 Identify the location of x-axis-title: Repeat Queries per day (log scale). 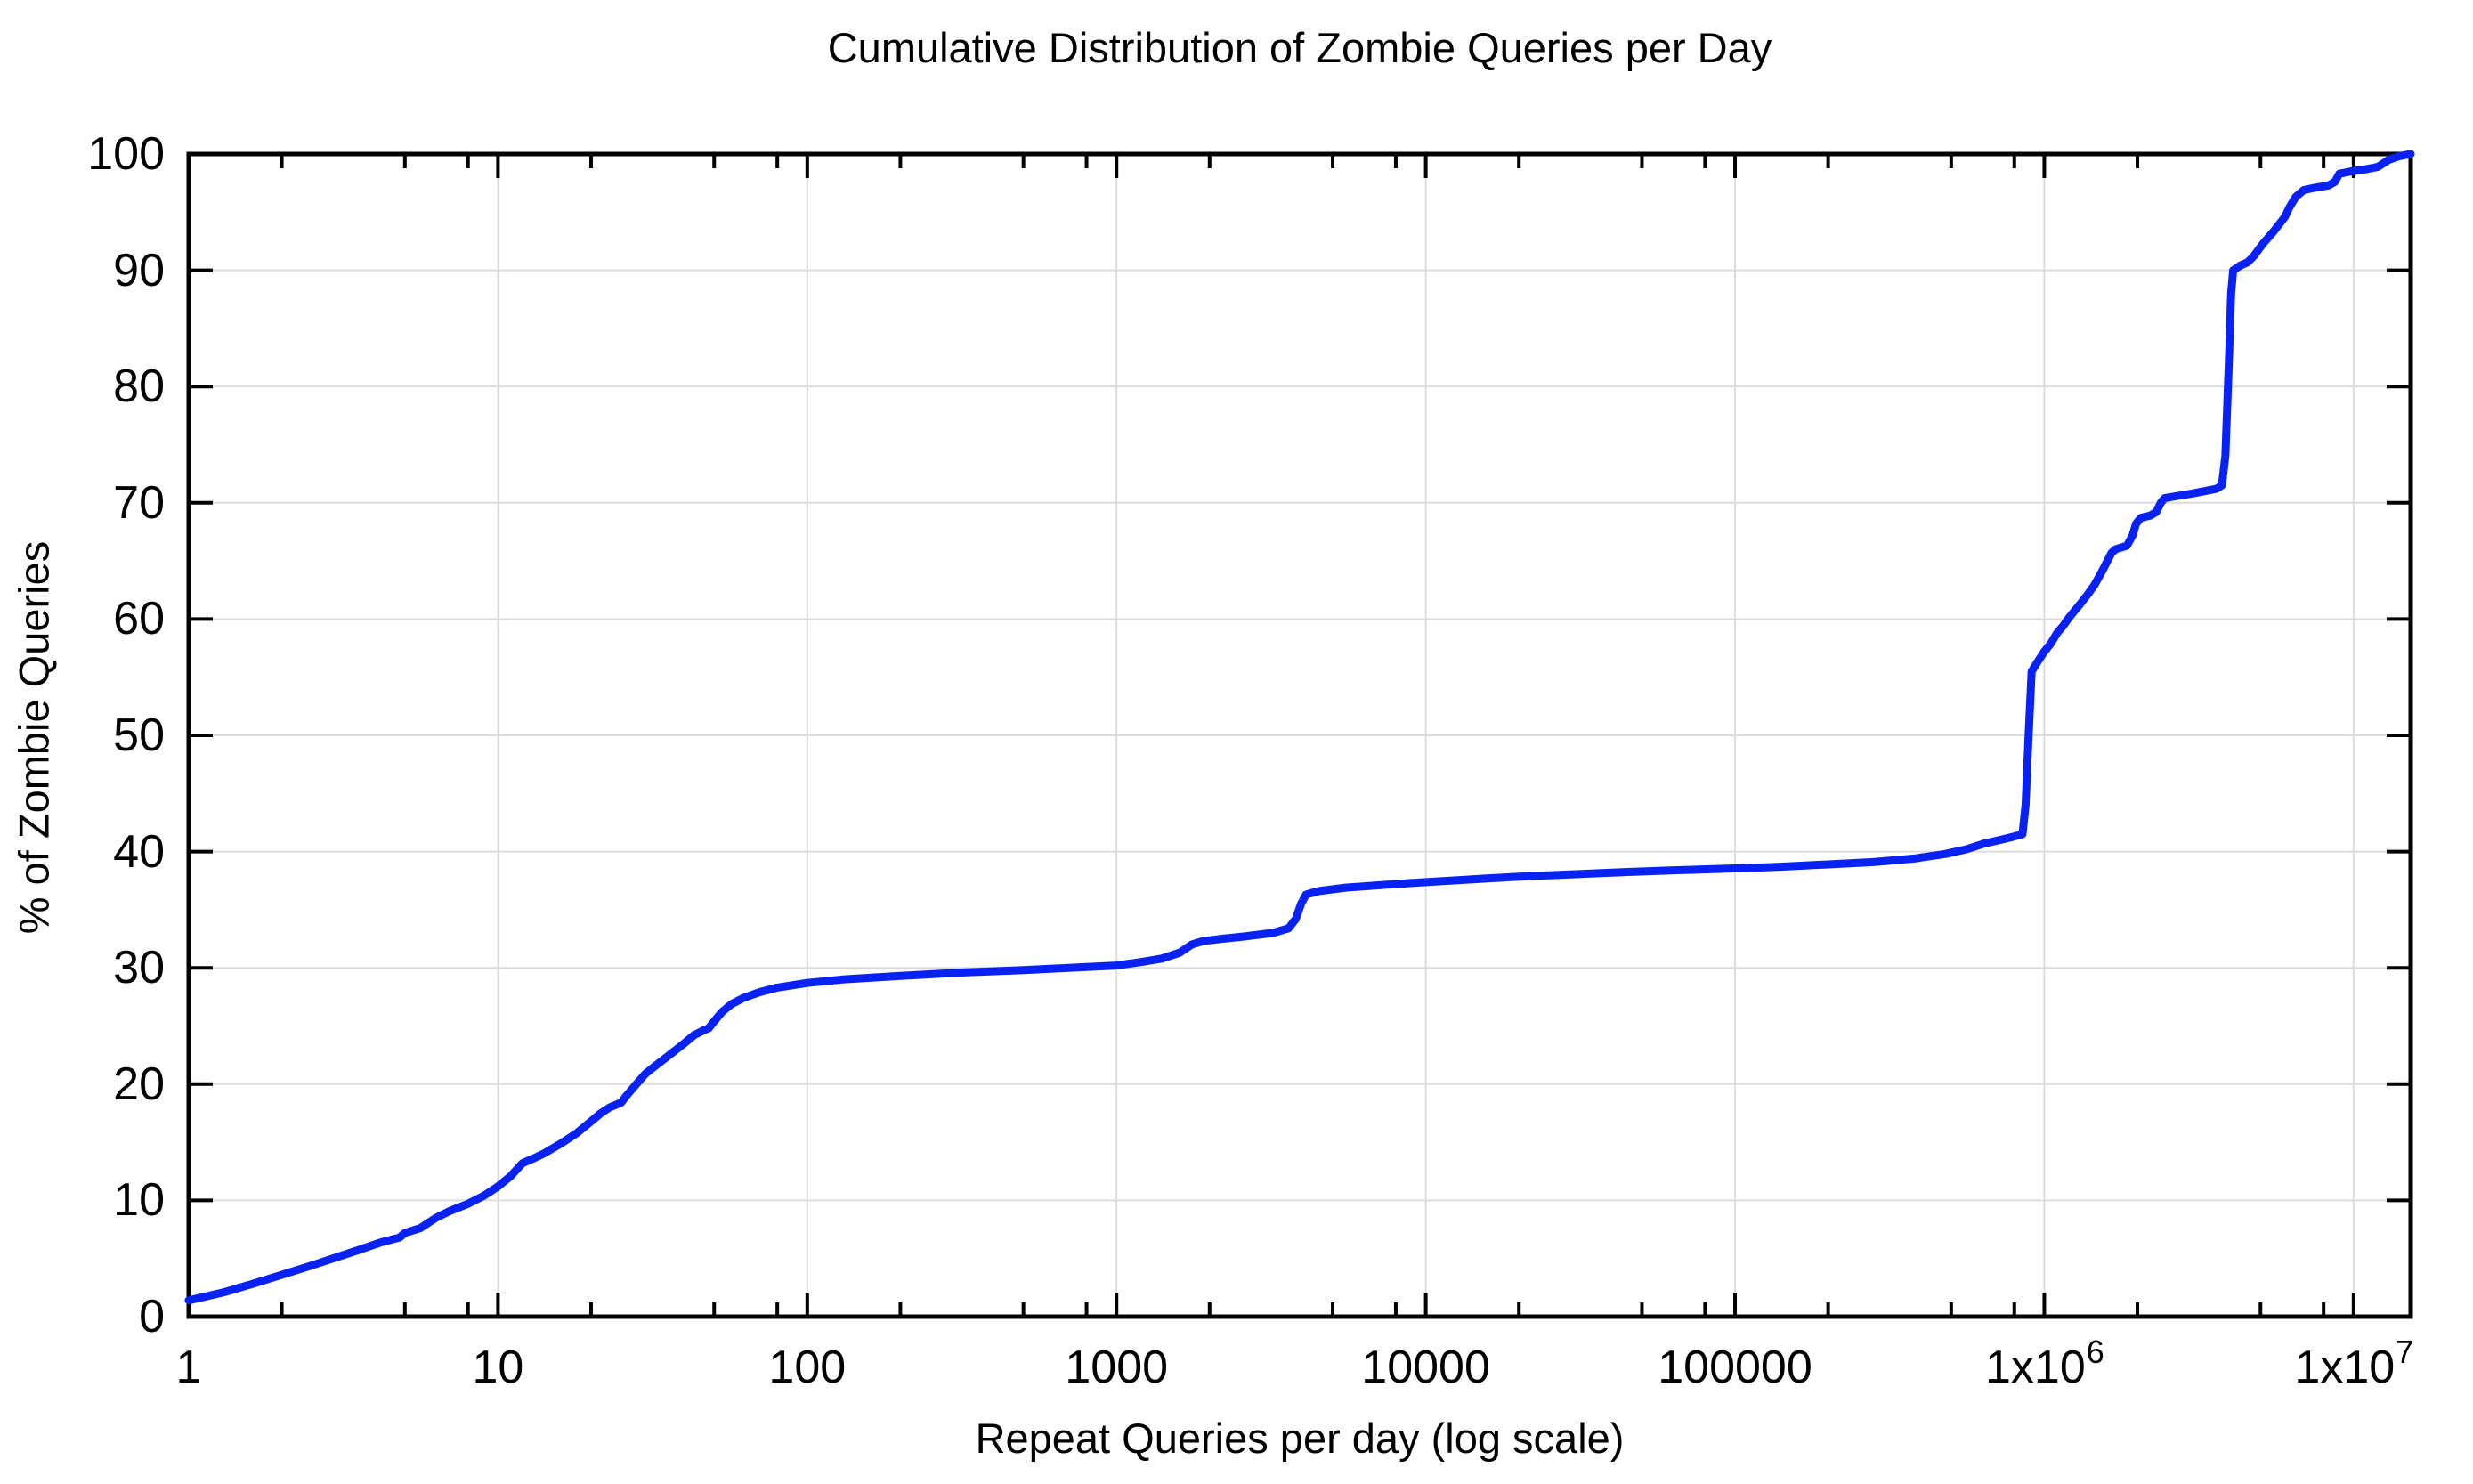
(1300, 1438).